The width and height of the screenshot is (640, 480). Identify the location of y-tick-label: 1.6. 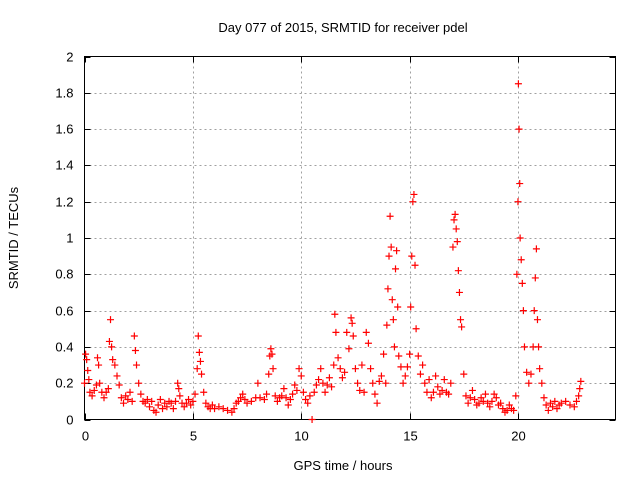
(64, 129).